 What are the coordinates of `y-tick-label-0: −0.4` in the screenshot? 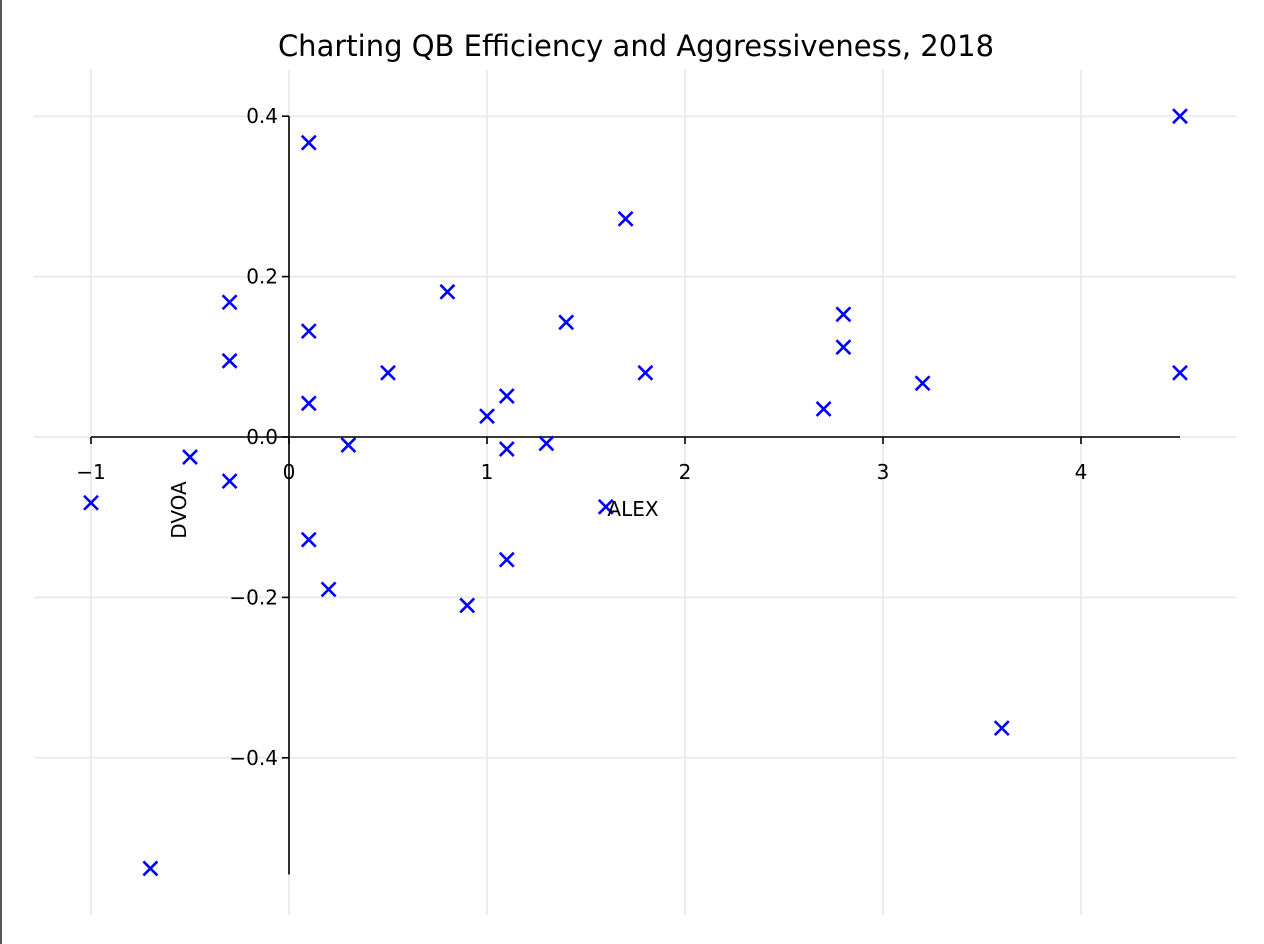 It's located at (253, 758).